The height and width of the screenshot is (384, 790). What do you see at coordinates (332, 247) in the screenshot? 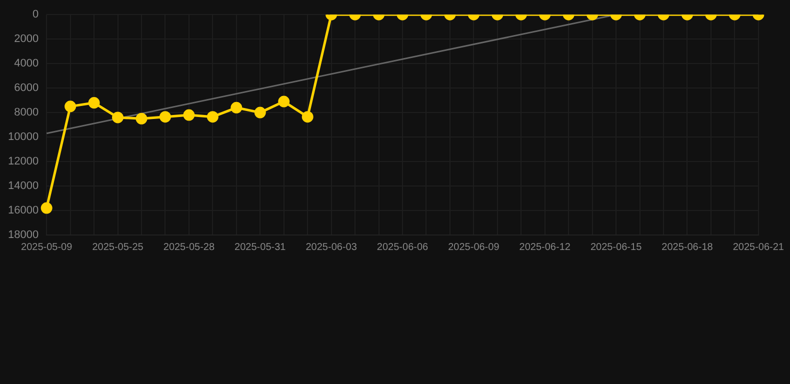
I see `x-tick-label: 2025-06-03` at bounding box center [332, 247].